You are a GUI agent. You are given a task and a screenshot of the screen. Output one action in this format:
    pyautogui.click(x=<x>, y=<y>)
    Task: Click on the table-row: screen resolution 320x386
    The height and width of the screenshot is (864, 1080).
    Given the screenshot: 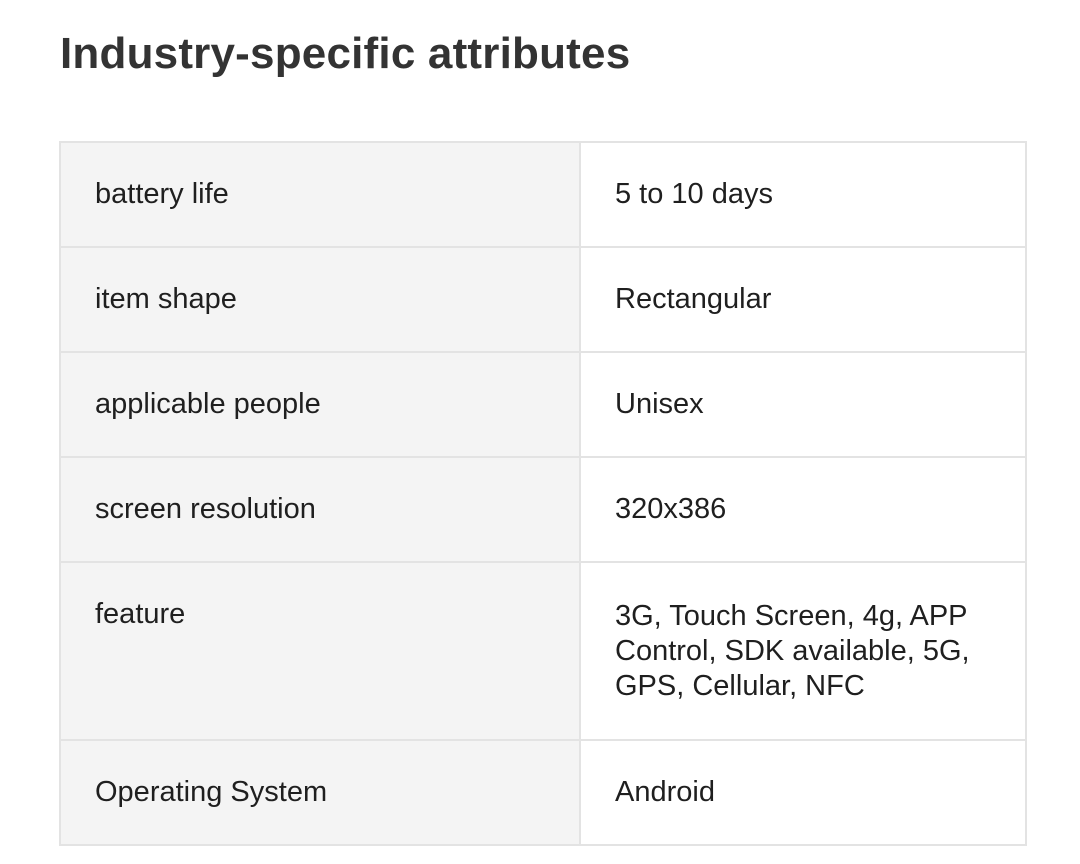 What is the action you would take?
    pyautogui.click(x=543, y=509)
    